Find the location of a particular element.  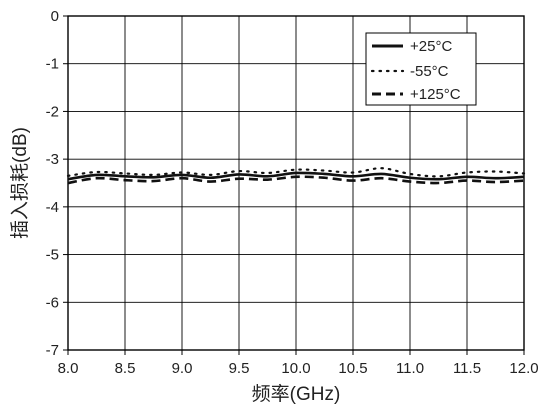

x-tick-label: 11.0 is located at coordinates (410, 368).